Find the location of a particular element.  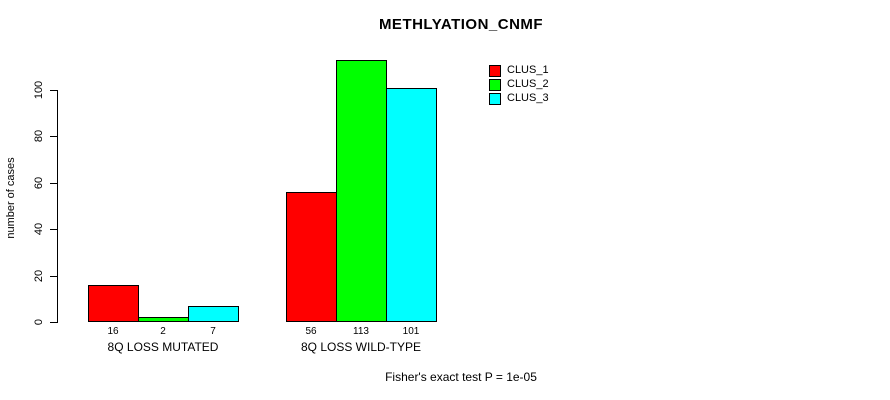

legend-row-clus_3: CLUS_3 is located at coordinates (519, 98).